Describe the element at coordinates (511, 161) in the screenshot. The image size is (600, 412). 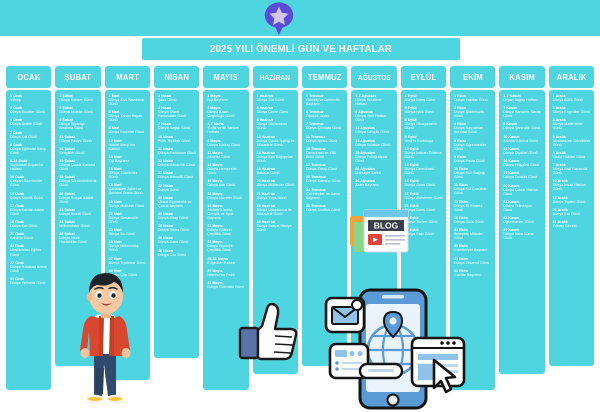
I see `entry-date: 16 Kasım` at that location.